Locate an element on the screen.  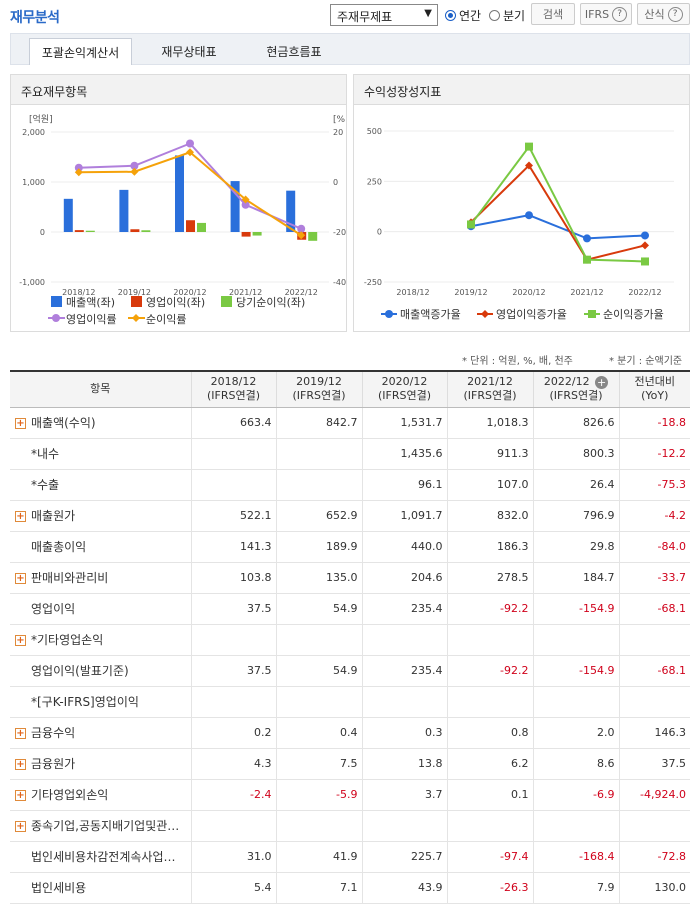
value-cell: 0.8 is located at coordinates (489, 733).